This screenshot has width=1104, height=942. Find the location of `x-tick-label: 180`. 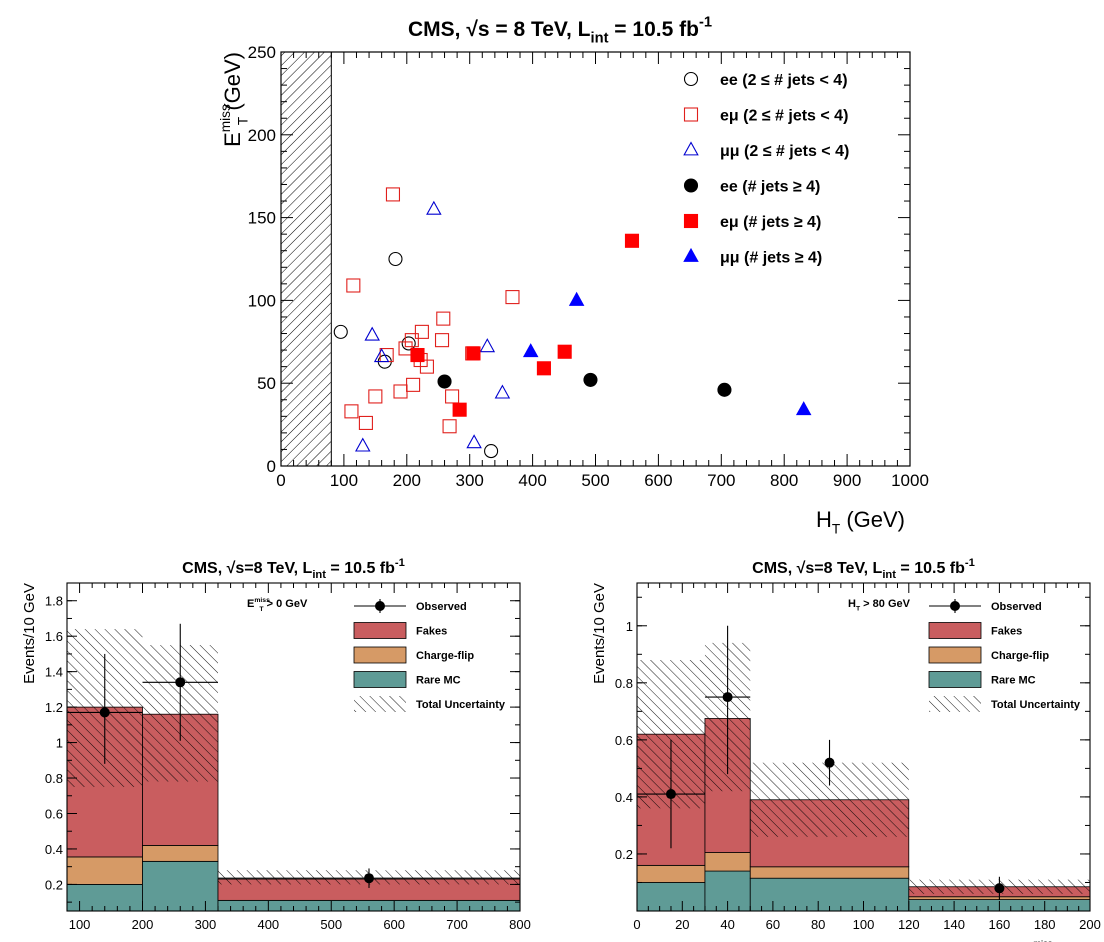

x-tick-label: 180 is located at coordinates (1045, 924).